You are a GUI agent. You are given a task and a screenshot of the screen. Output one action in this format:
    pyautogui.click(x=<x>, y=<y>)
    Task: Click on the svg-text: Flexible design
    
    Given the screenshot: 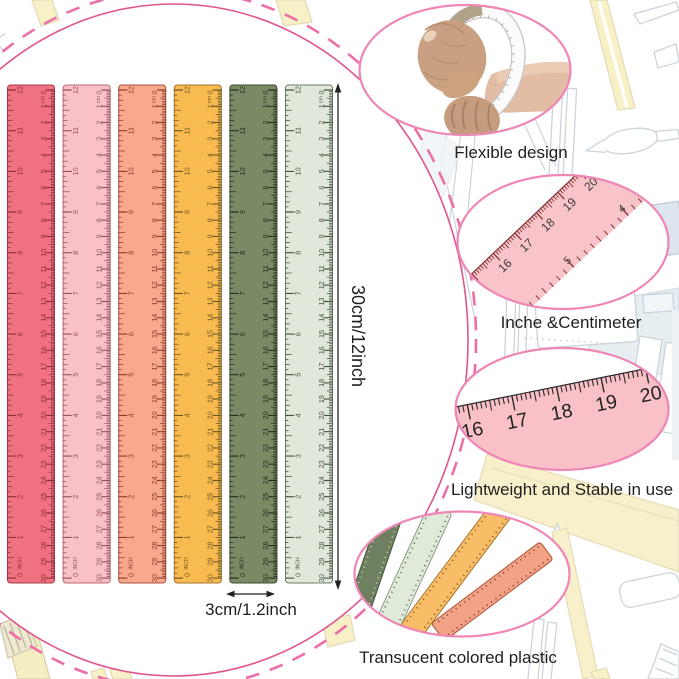 What is the action you would take?
    pyautogui.click(x=510, y=152)
    